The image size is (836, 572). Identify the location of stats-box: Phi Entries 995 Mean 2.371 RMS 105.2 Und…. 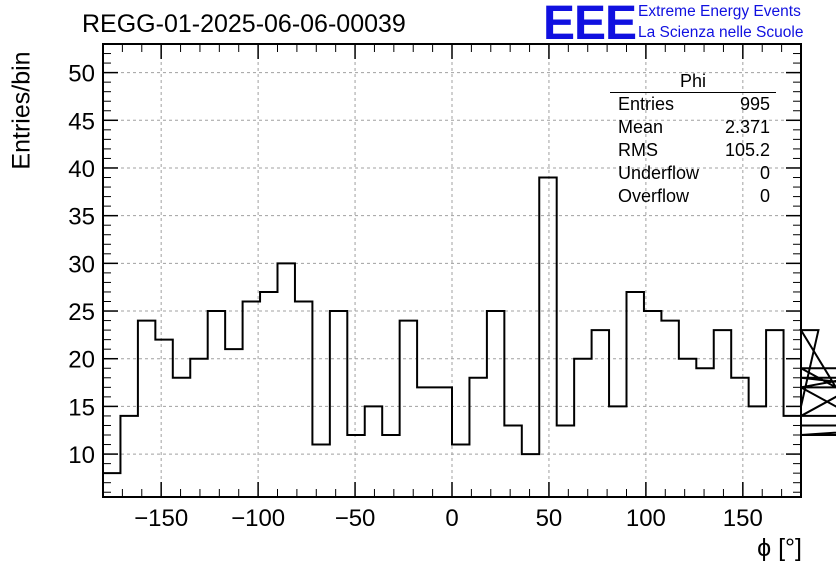
(693, 139).